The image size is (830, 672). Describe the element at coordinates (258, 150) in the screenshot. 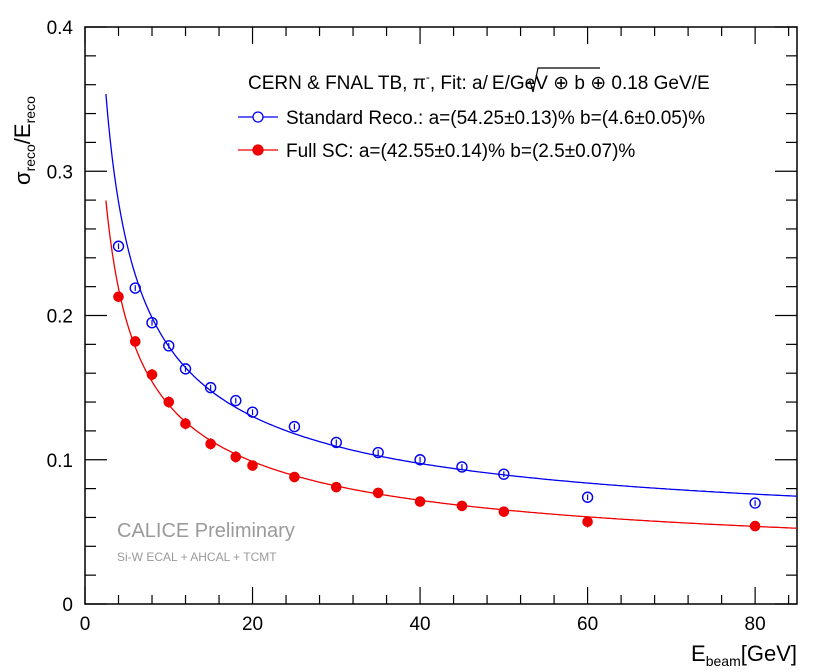

I see `legend-marker-fullsc` at that location.